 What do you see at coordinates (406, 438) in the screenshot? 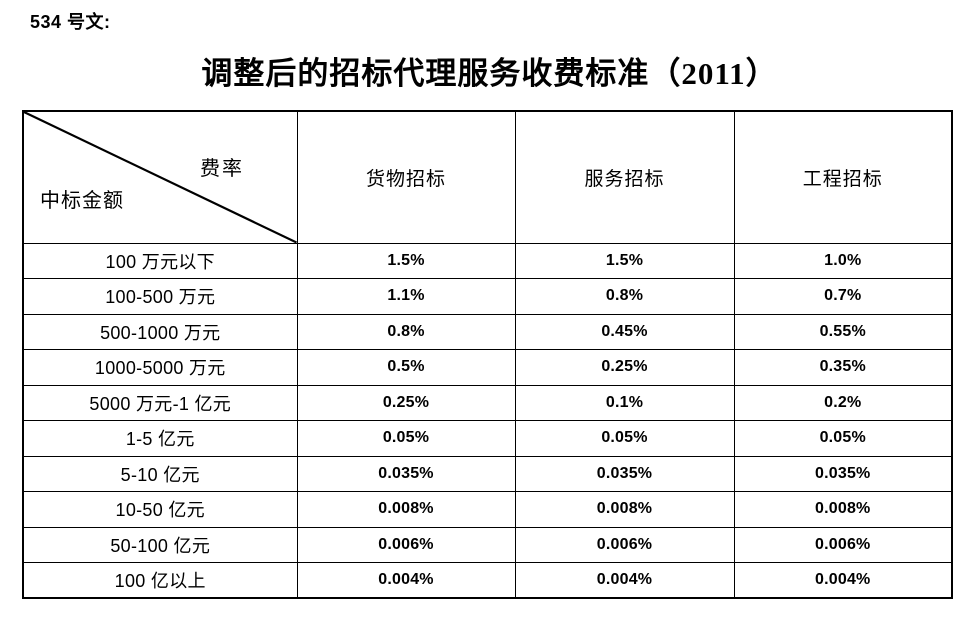
I see `goods-rate: 0.05%` at bounding box center [406, 438].